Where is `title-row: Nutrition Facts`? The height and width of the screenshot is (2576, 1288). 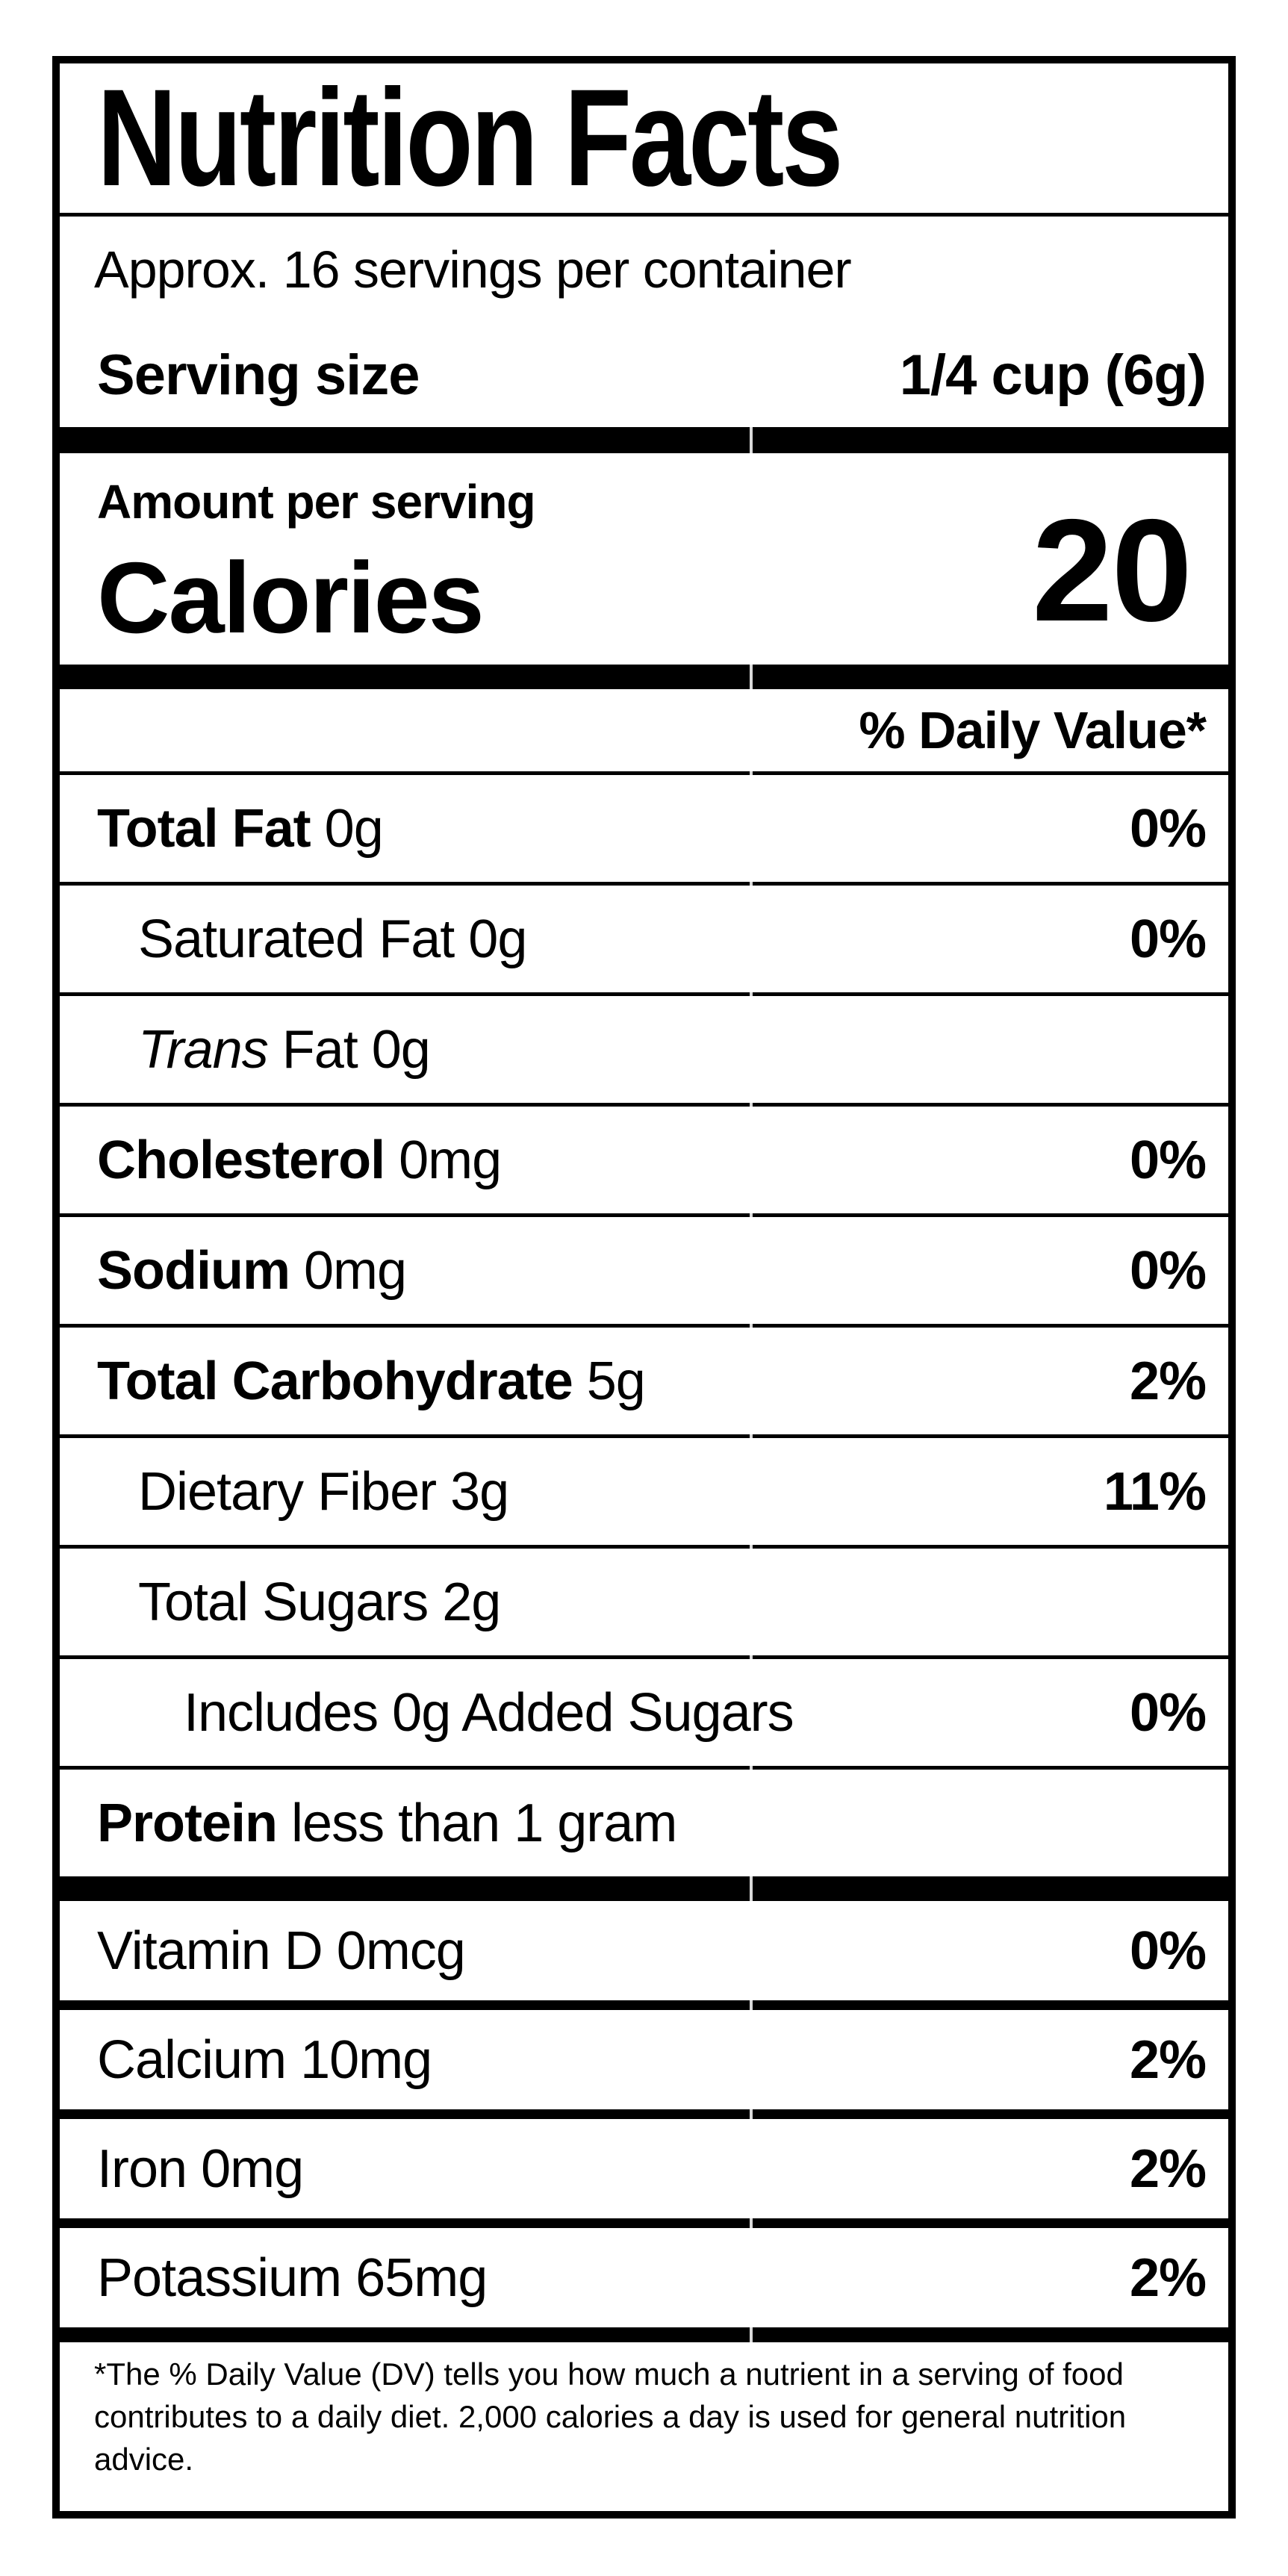 title-row: Nutrition Facts is located at coordinates (644, 138).